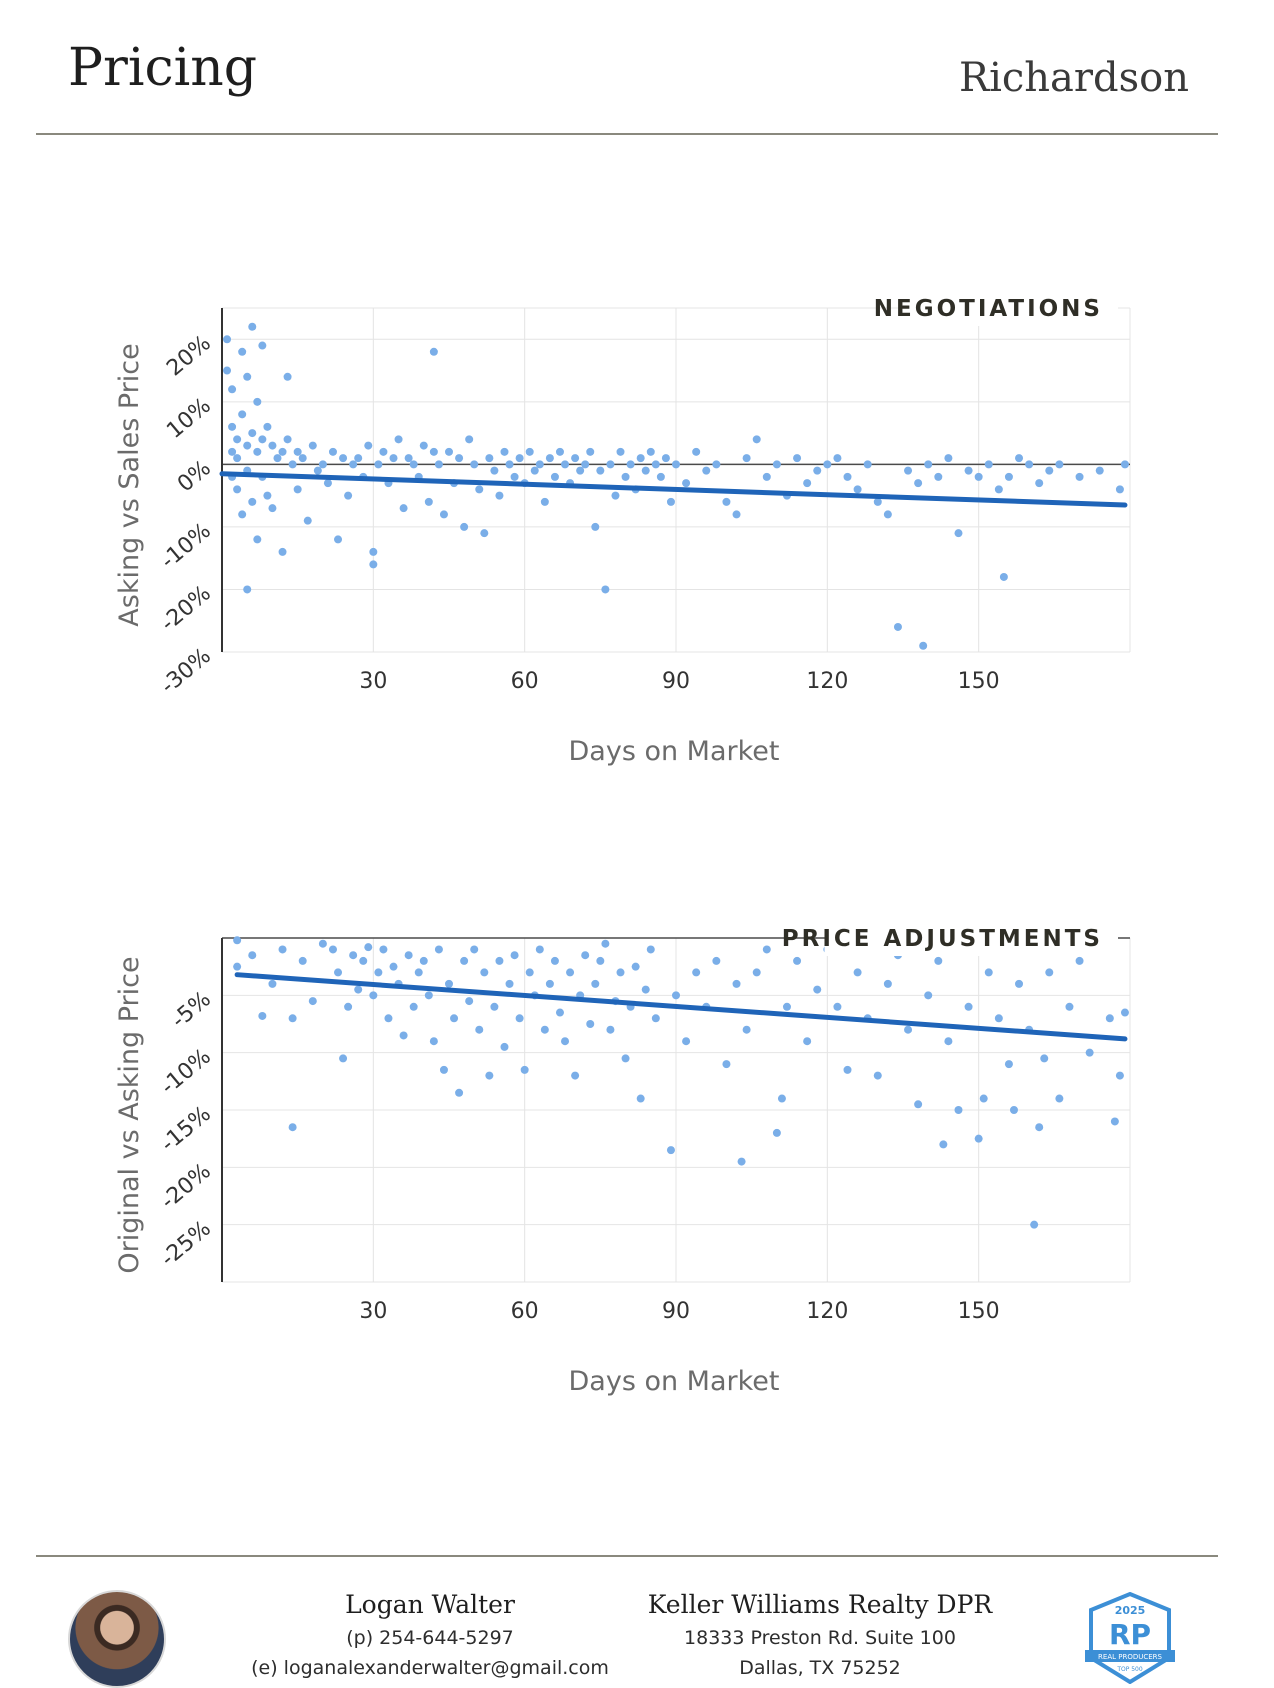 This screenshot has width=1274, height=1688. What do you see at coordinates (820, 1604) in the screenshot?
I see `office-name: Keller Williams Realty DPR` at bounding box center [820, 1604].